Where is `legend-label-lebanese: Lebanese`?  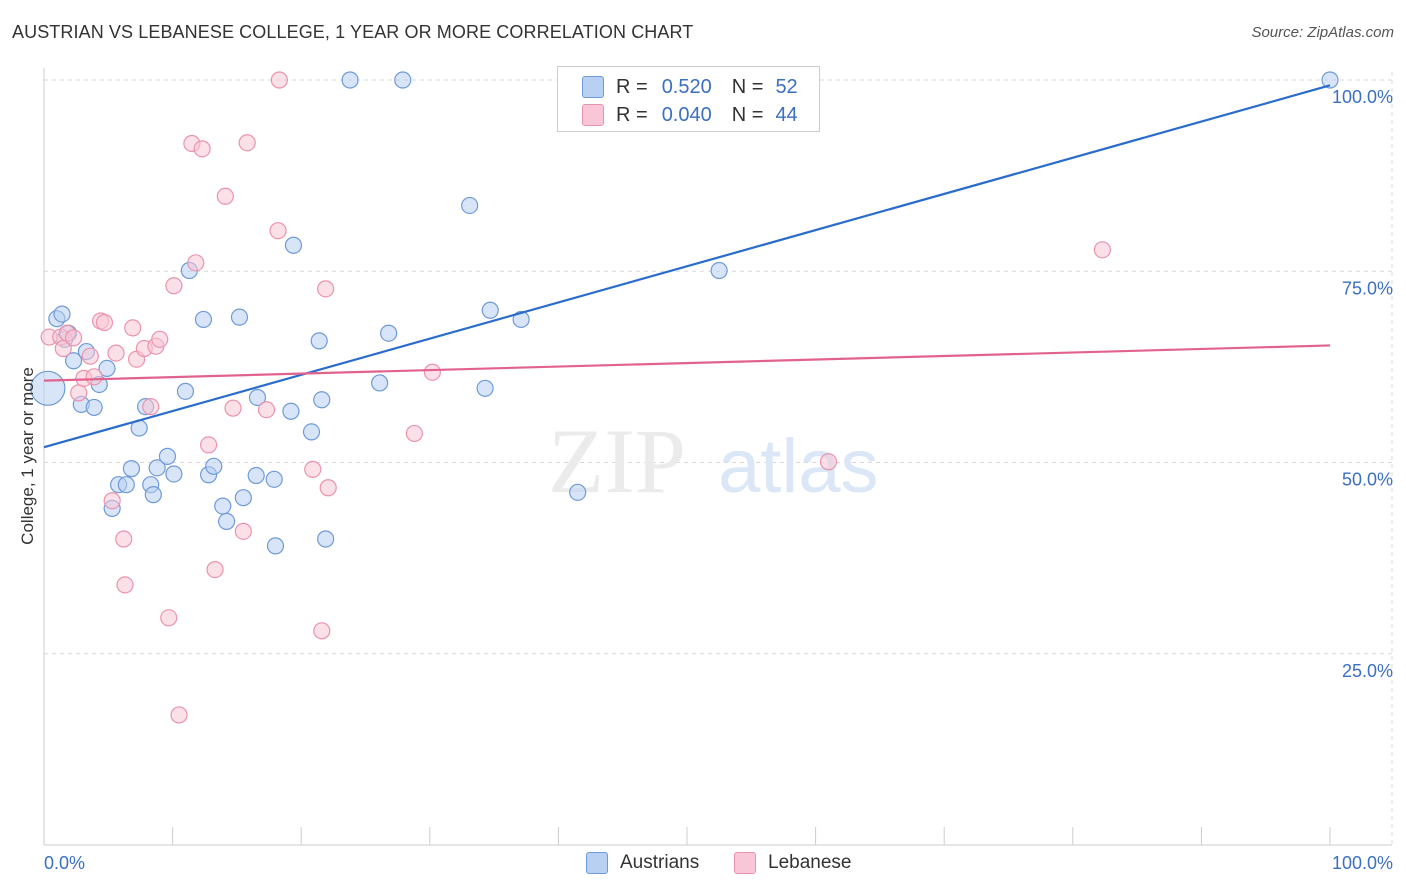 legend-label-lebanese: Lebanese is located at coordinates (810, 862).